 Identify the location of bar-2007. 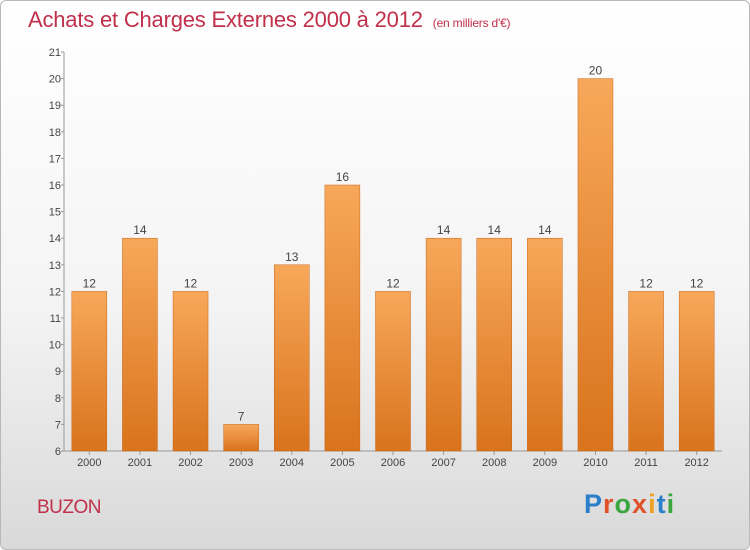
(443, 344).